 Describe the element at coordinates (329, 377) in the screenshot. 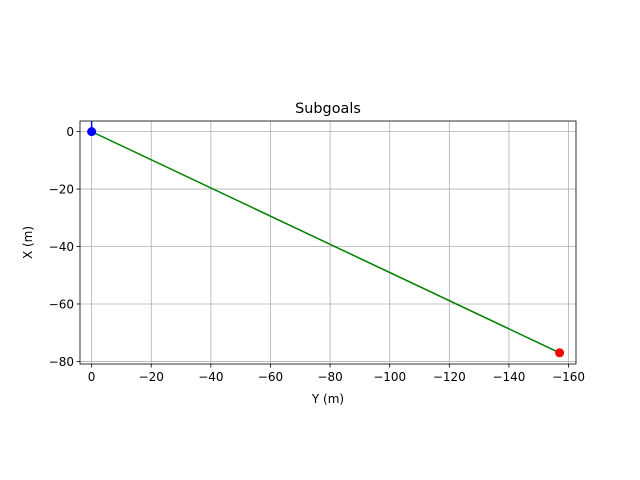

I see `x-tick-label: −80` at that location.